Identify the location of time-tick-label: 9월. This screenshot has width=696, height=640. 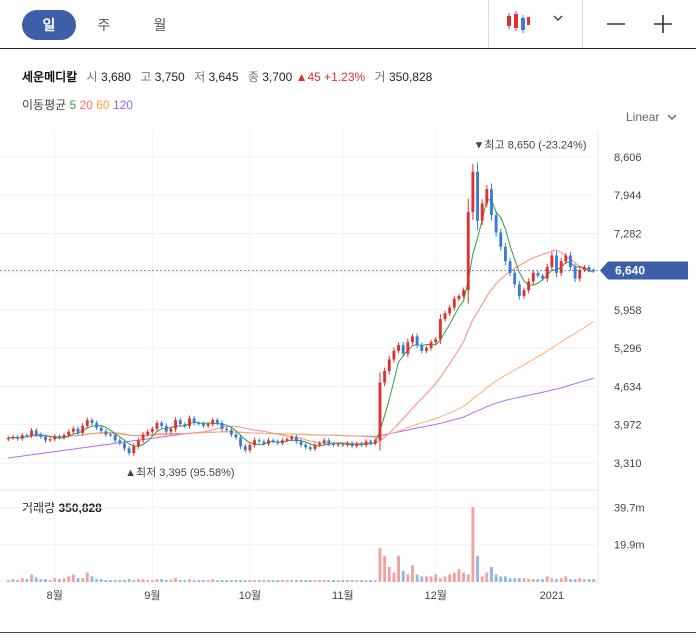
(152, 595).